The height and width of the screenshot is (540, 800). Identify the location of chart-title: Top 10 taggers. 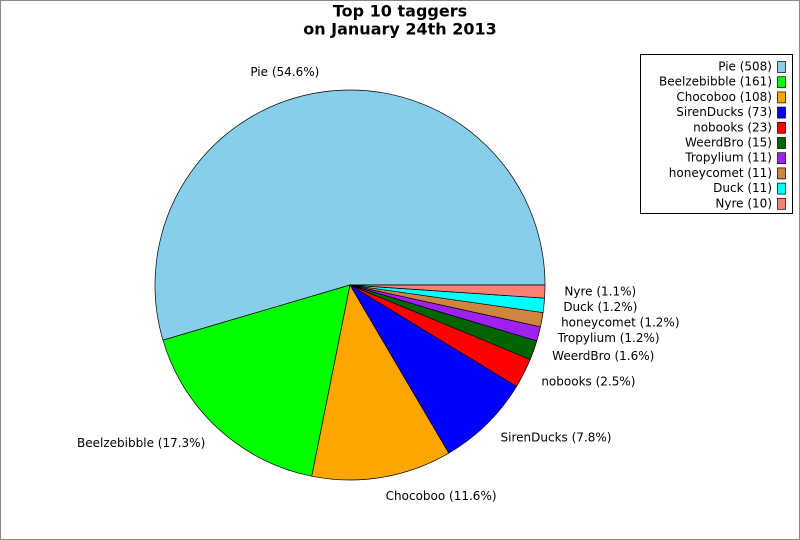
(400, 11).